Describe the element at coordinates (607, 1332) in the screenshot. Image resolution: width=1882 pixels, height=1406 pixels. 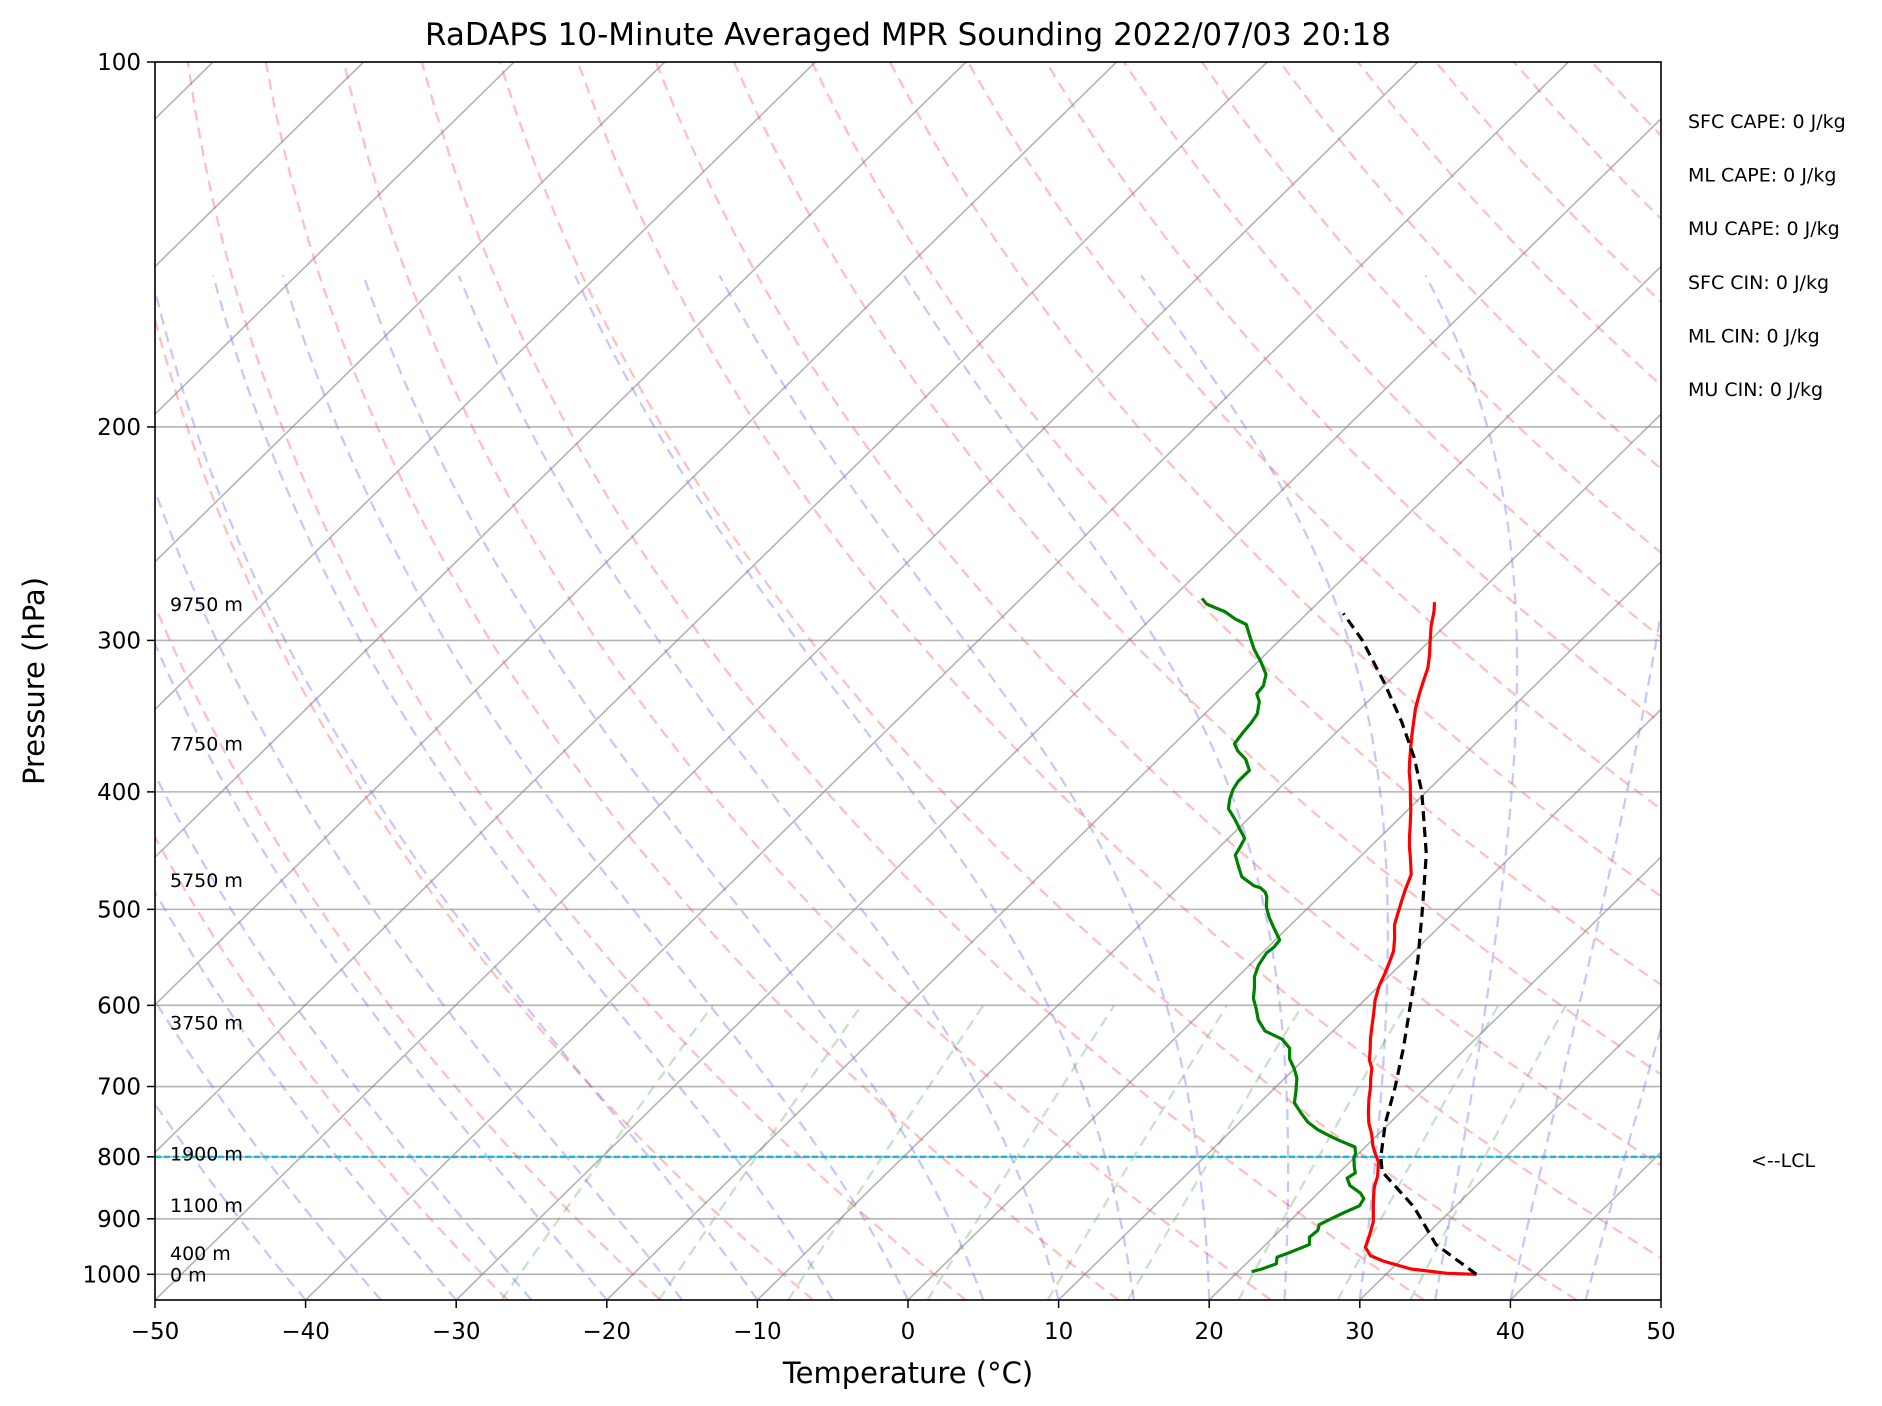
I see `x-tick-label: −20` at that location.